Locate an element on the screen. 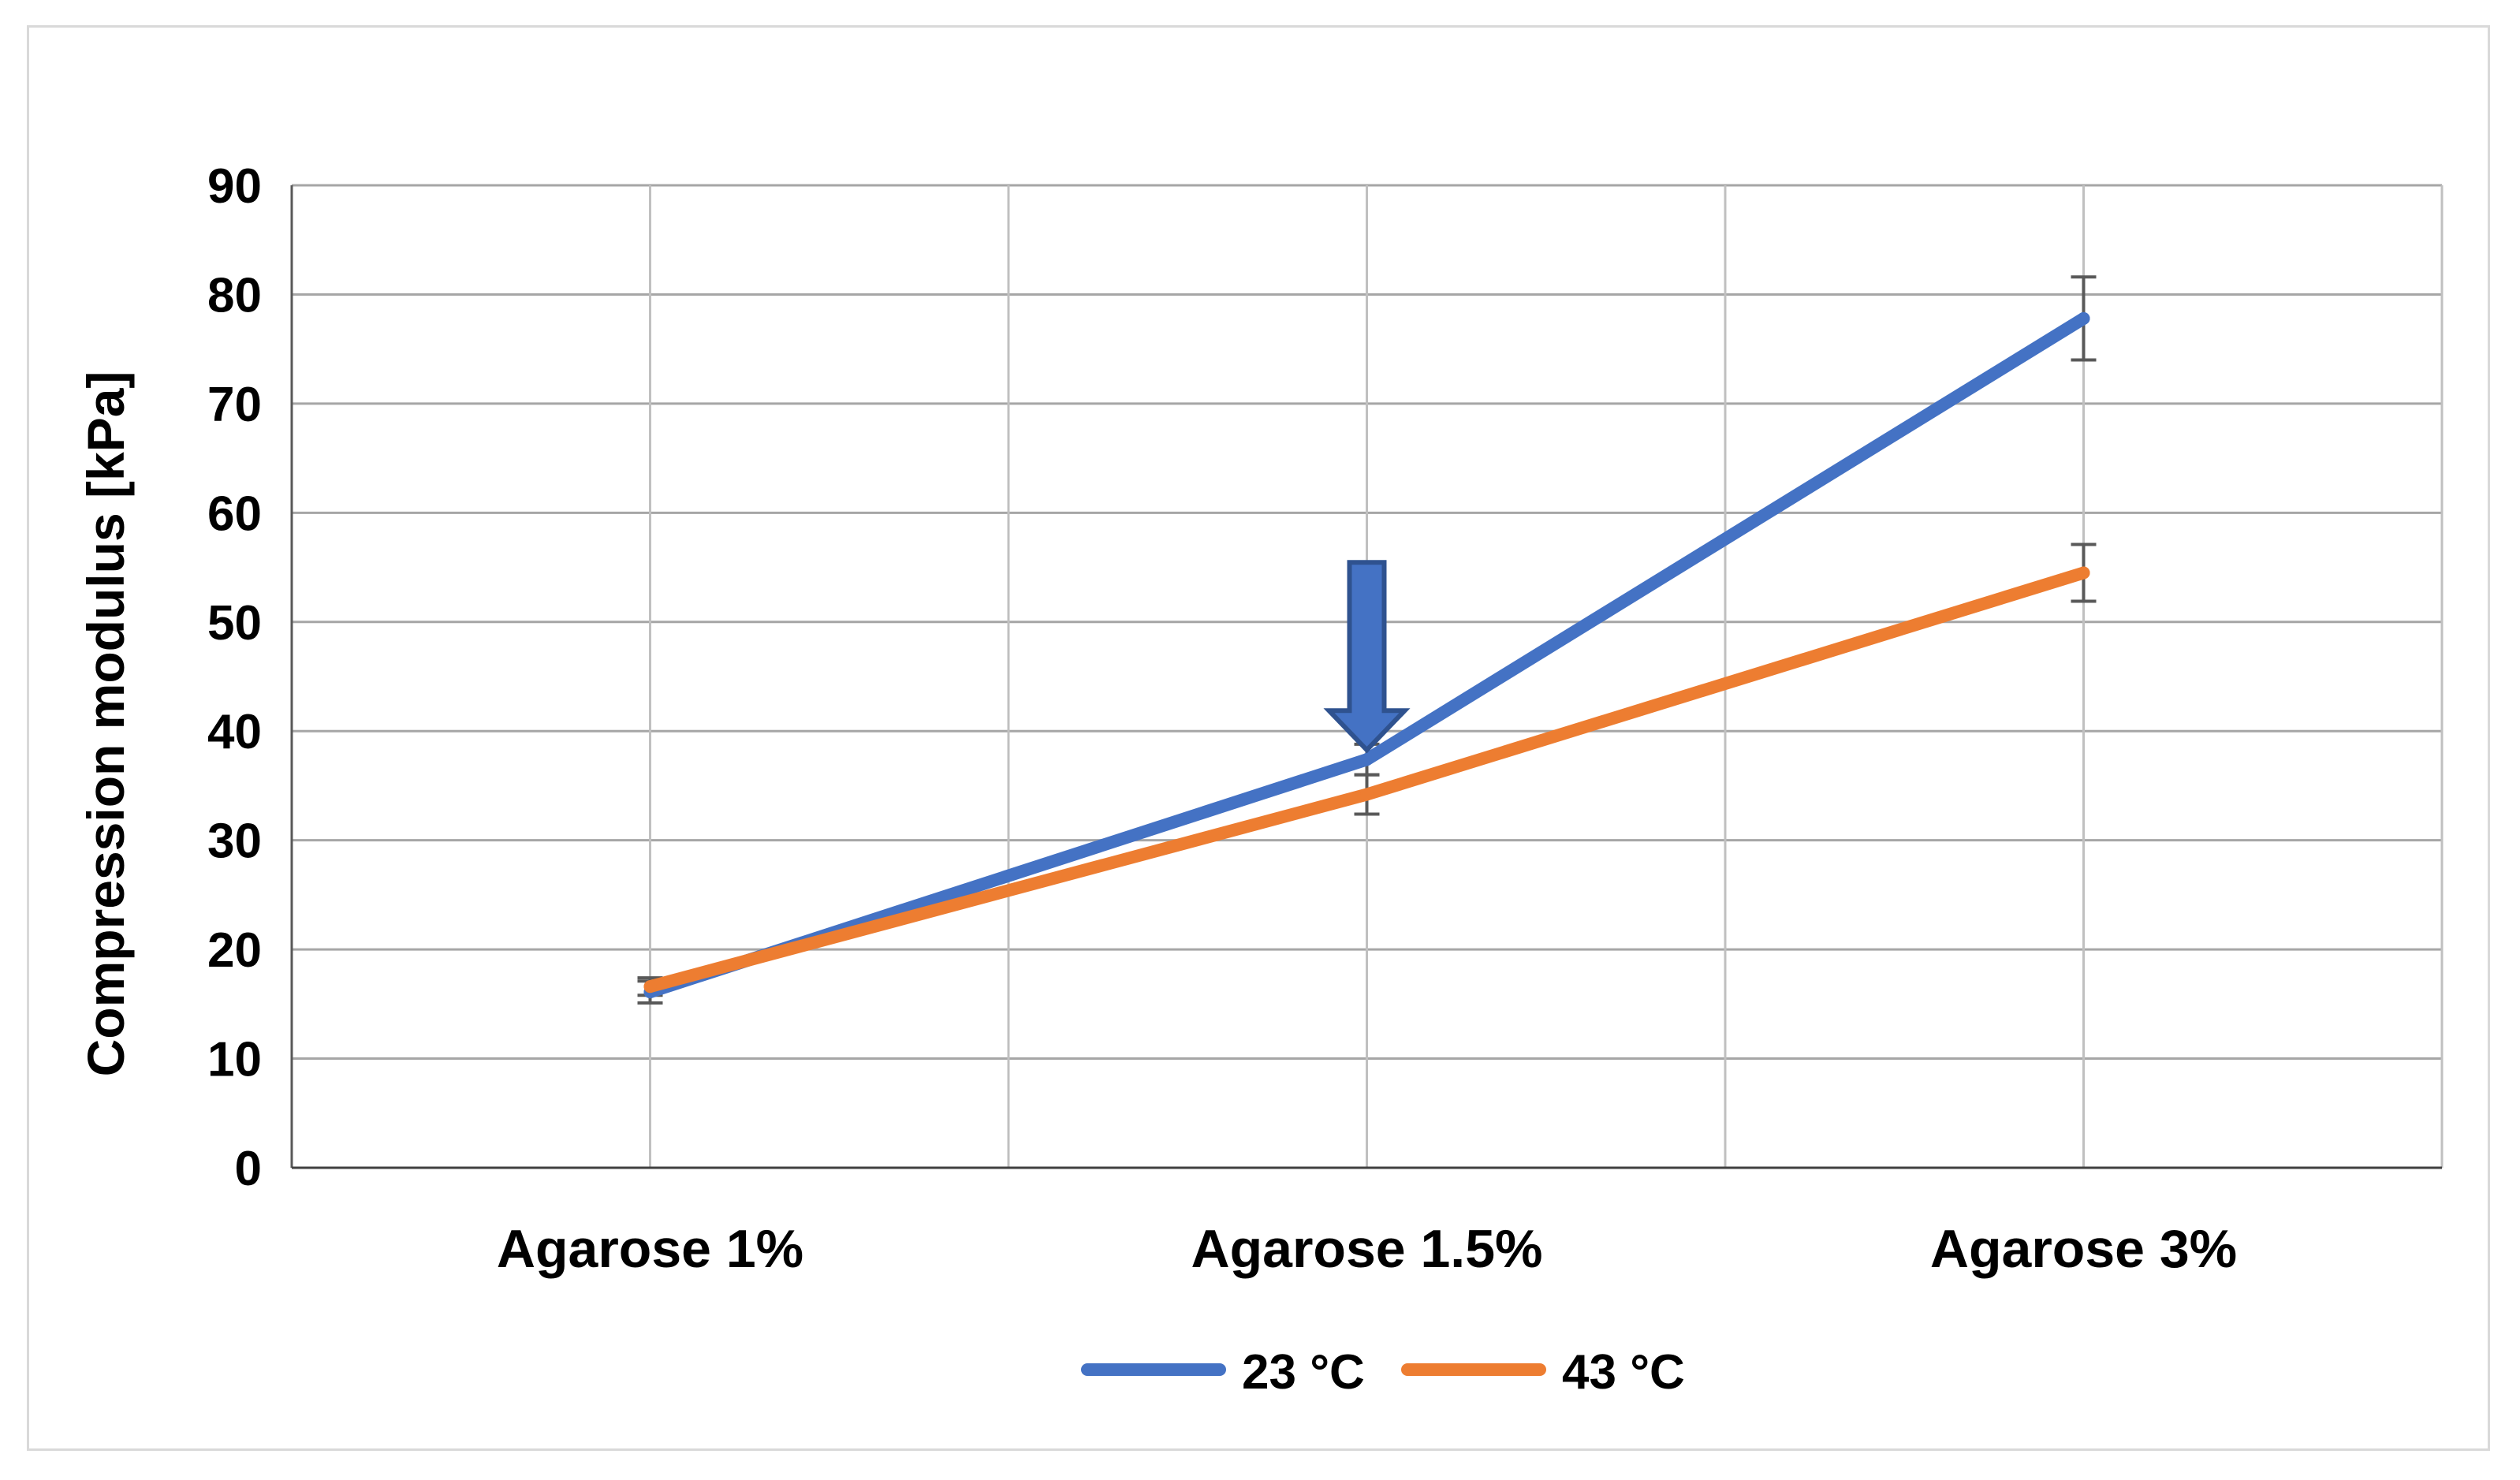 This screenshot has height=1480, width=2520. legend-entry: 23 °C is located at coordinates (1223, 1372).